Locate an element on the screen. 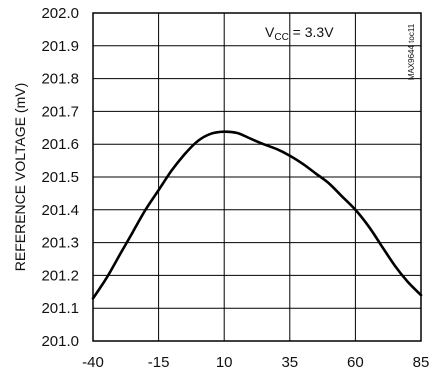 This screenshot has width=430, height=374. x-tick-label: 10 is located at coordinates (224, 362).